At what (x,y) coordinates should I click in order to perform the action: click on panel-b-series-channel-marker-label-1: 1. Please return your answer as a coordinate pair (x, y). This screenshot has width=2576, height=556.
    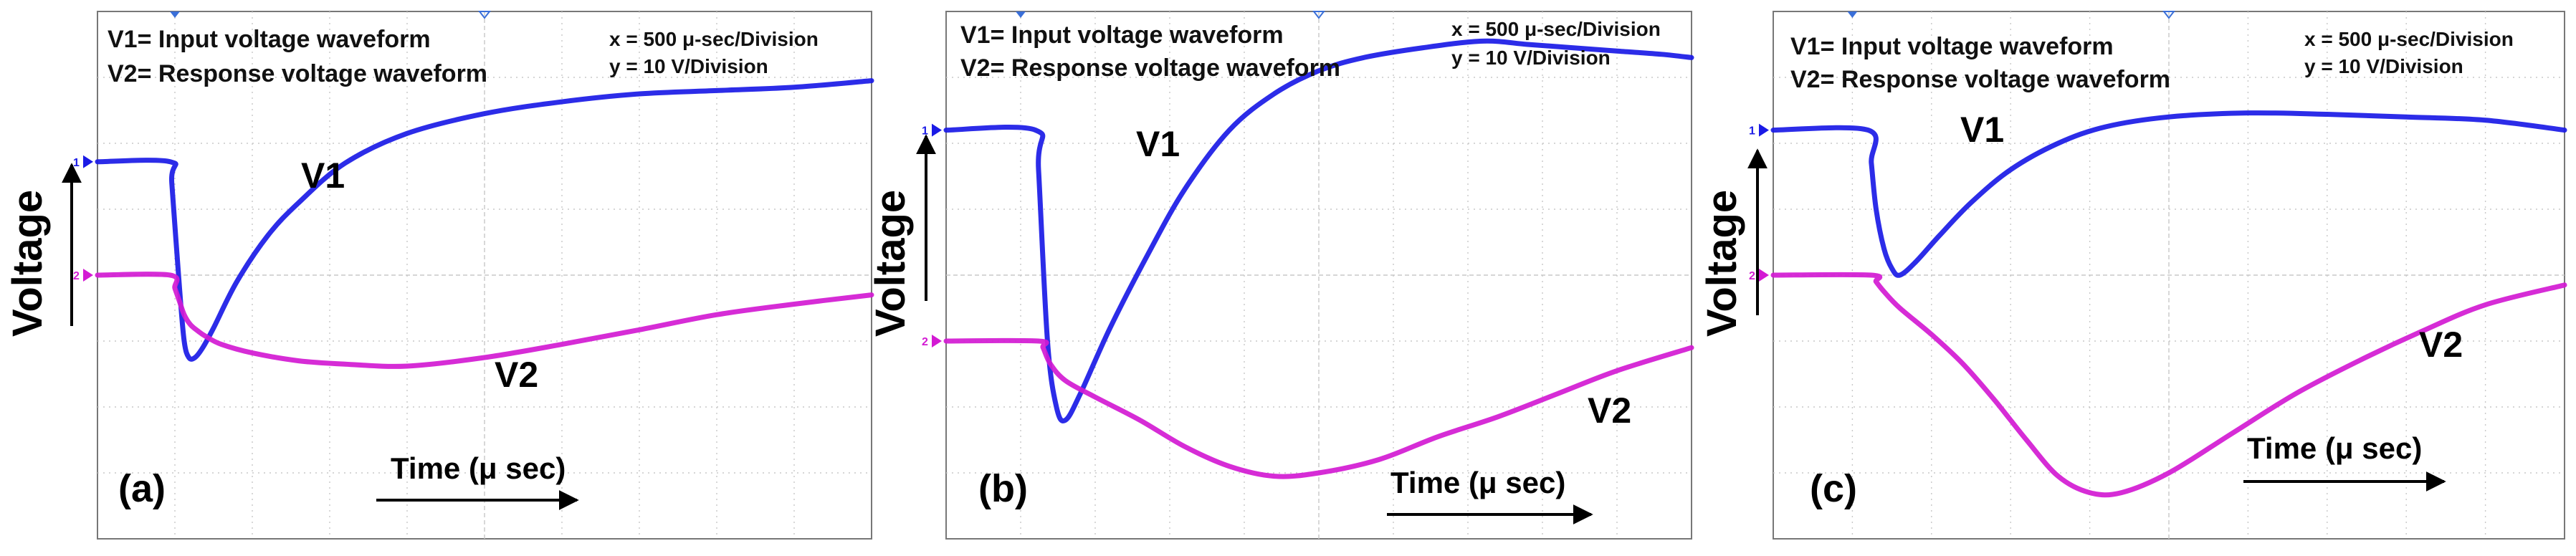
    Looking at the image, I should click on (925, 131).